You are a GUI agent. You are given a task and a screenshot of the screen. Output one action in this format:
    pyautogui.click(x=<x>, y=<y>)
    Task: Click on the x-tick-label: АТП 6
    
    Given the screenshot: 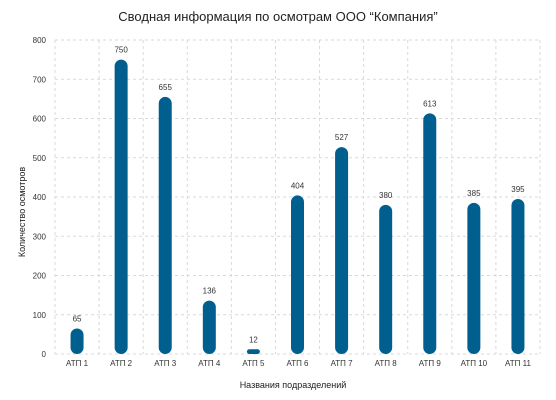 What is the action you would take?
    pyautogui.click(x=297, y=363)
    